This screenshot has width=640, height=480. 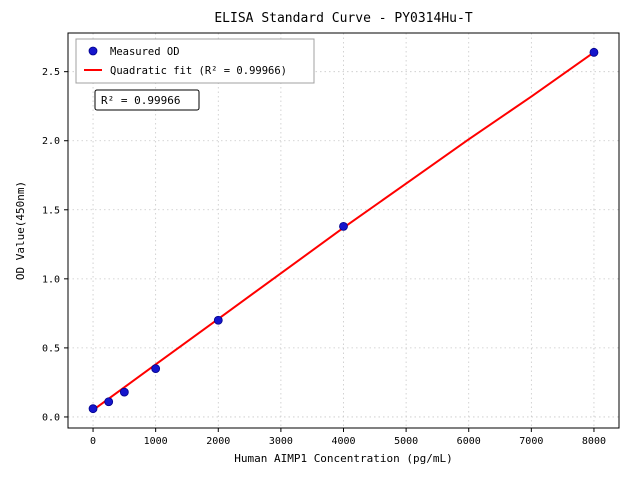 What do you see at coordinates (93, 51) in the screenshot?
I see `legend-marker-measured-od` at bounding box center [93, 51].